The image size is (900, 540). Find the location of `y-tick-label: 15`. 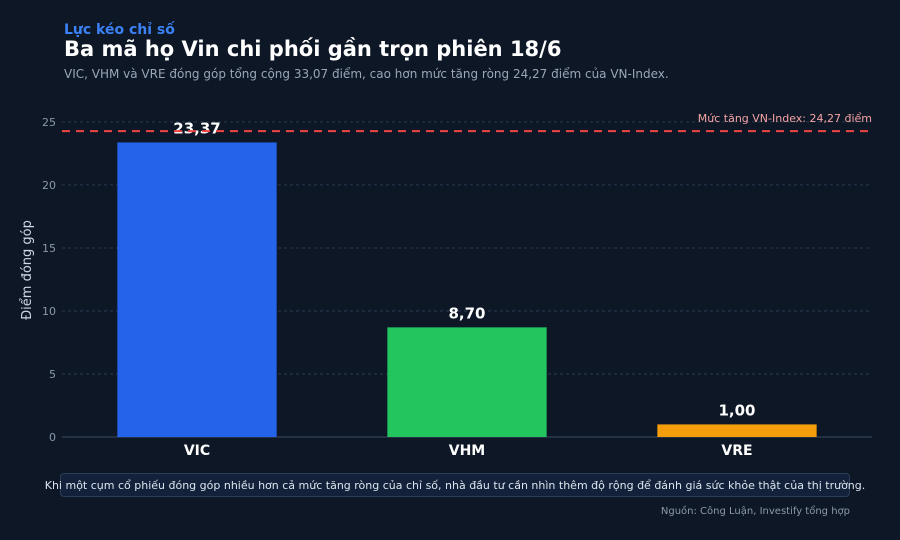

y-tick-label: 15 is located at coordinates (49, 248).